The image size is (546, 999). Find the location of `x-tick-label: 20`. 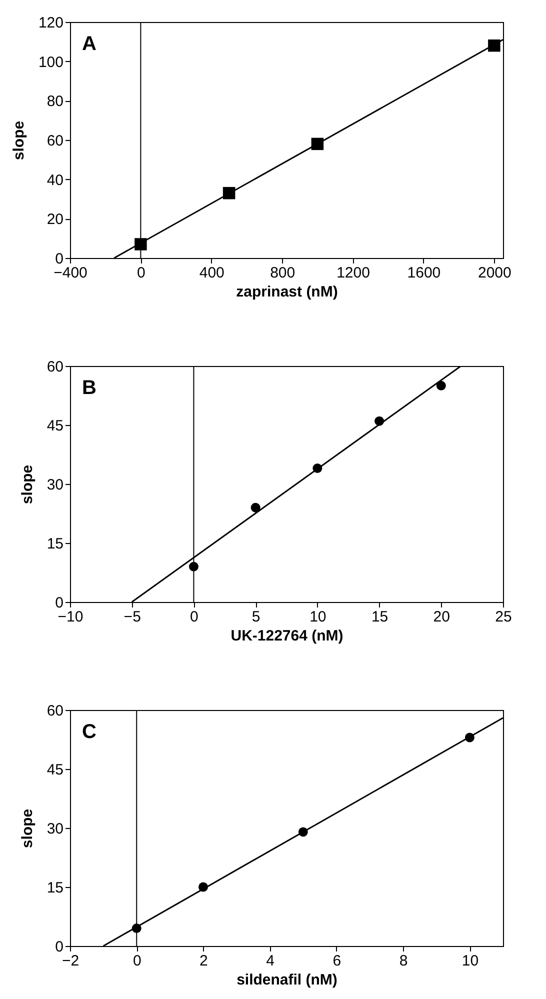

x-tick-label: 20 is located at coordinates (441, 617).